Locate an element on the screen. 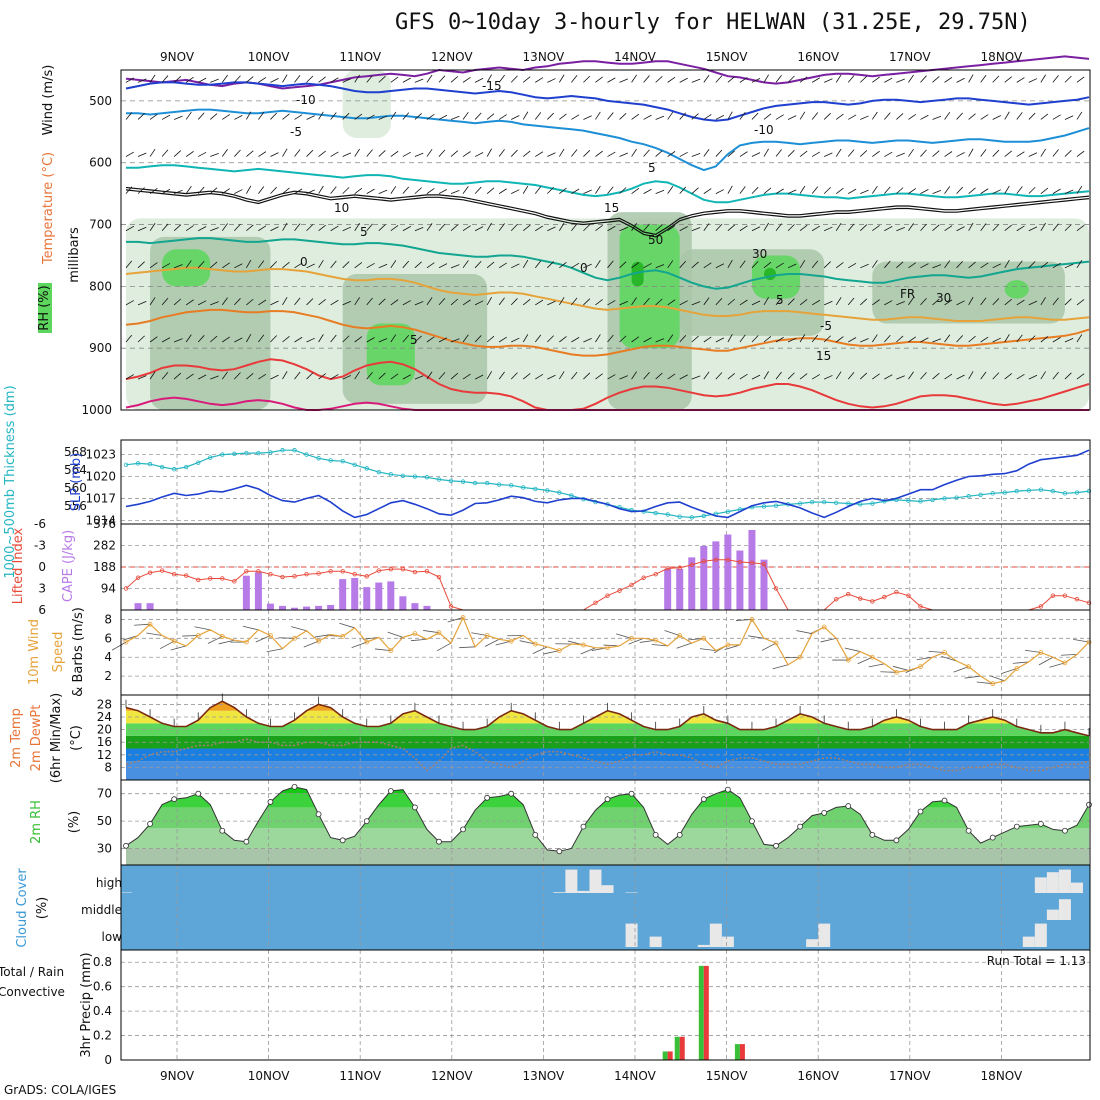  cape-axis-label: CAPE (J/kg) is located at coordinates (68, 566).